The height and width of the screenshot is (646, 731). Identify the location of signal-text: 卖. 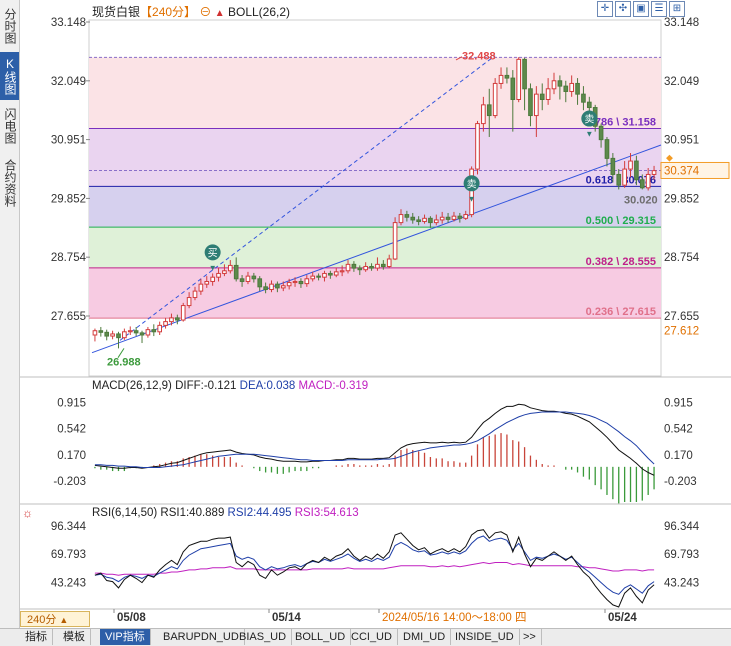
(472, 184).